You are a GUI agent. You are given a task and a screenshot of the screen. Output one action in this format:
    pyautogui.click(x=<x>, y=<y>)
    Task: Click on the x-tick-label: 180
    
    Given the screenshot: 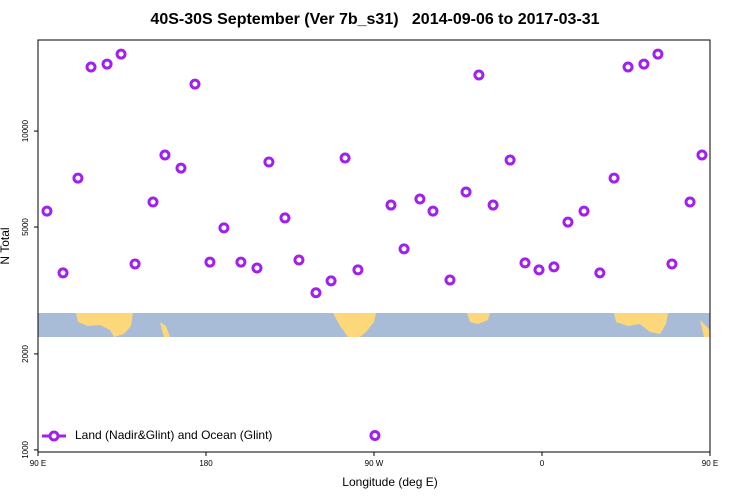 What is the action you would take?
    pyautogui.click(x=206, y=463)
    